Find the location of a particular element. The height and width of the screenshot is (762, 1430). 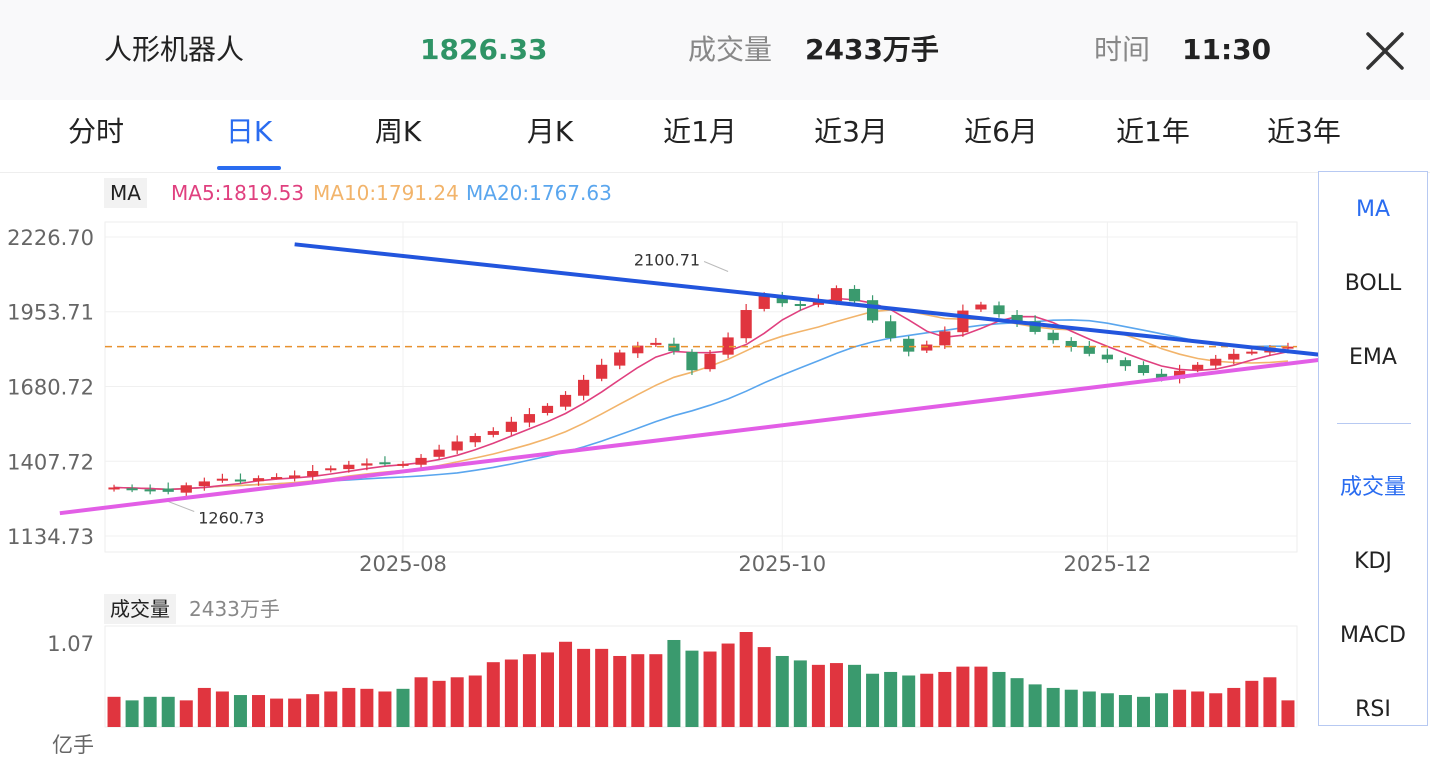

current-price: 1826.33 is located at coordinates (484, 49).